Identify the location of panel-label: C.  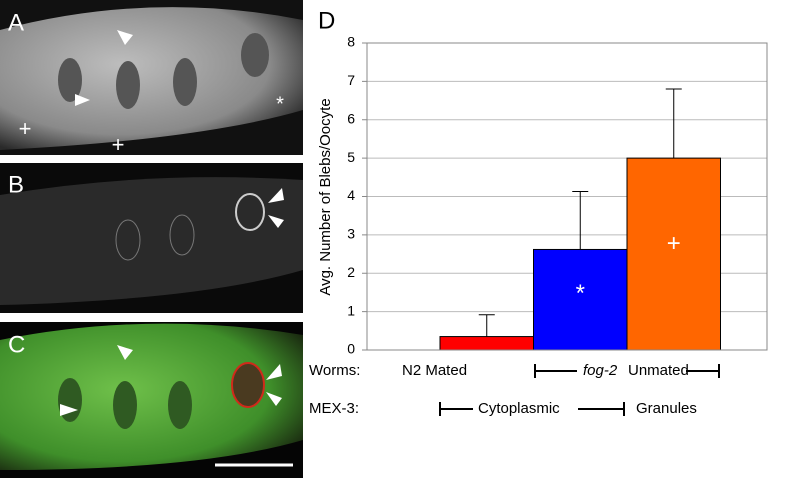
(16, 344).